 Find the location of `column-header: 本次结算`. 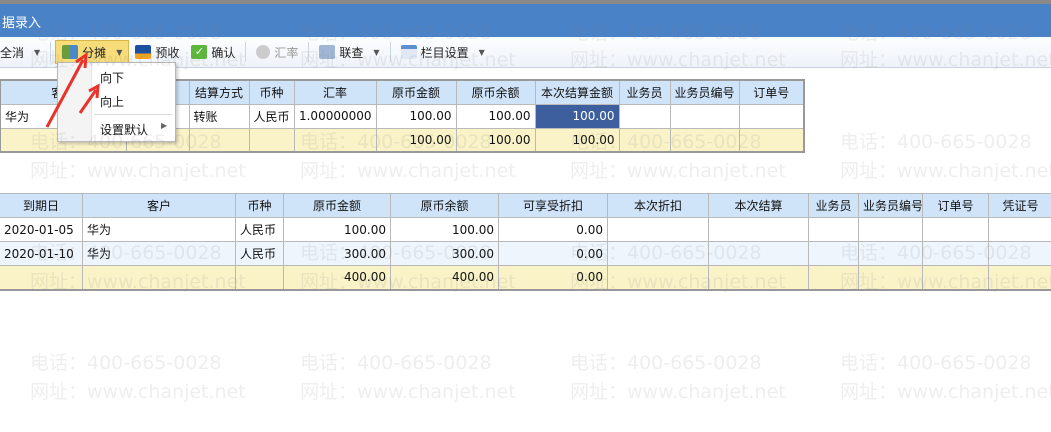

column-header: 本次结算 is located at coordinates (758, 205).